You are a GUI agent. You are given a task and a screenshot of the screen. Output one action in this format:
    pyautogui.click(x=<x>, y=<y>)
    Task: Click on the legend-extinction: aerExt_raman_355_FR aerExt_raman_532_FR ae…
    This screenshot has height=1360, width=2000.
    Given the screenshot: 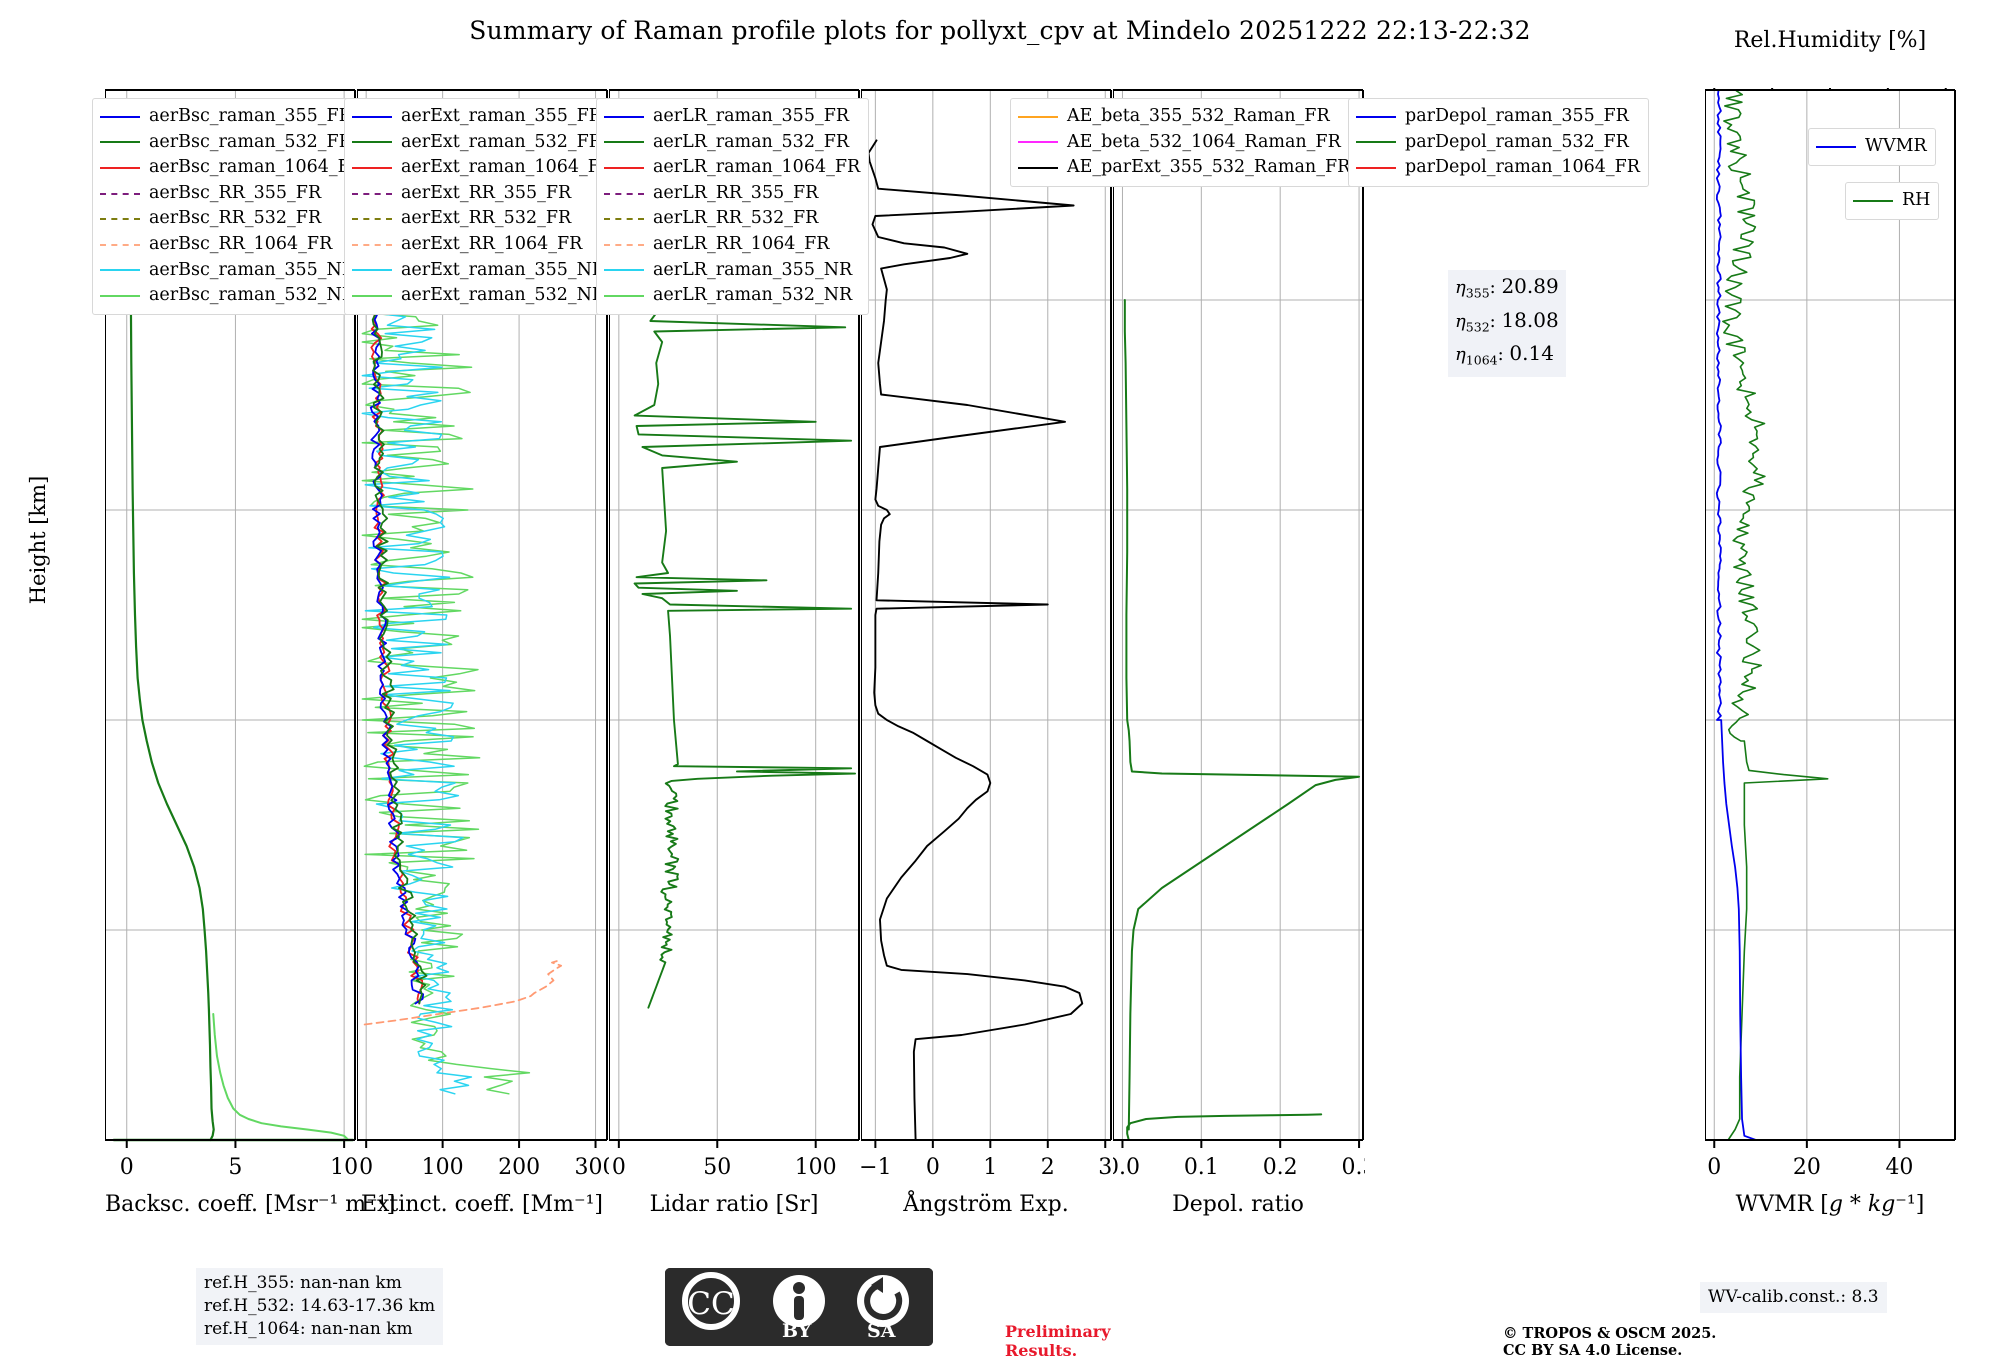 What is the action you would take?
    pyautogui.click(x=483, y=206)
    